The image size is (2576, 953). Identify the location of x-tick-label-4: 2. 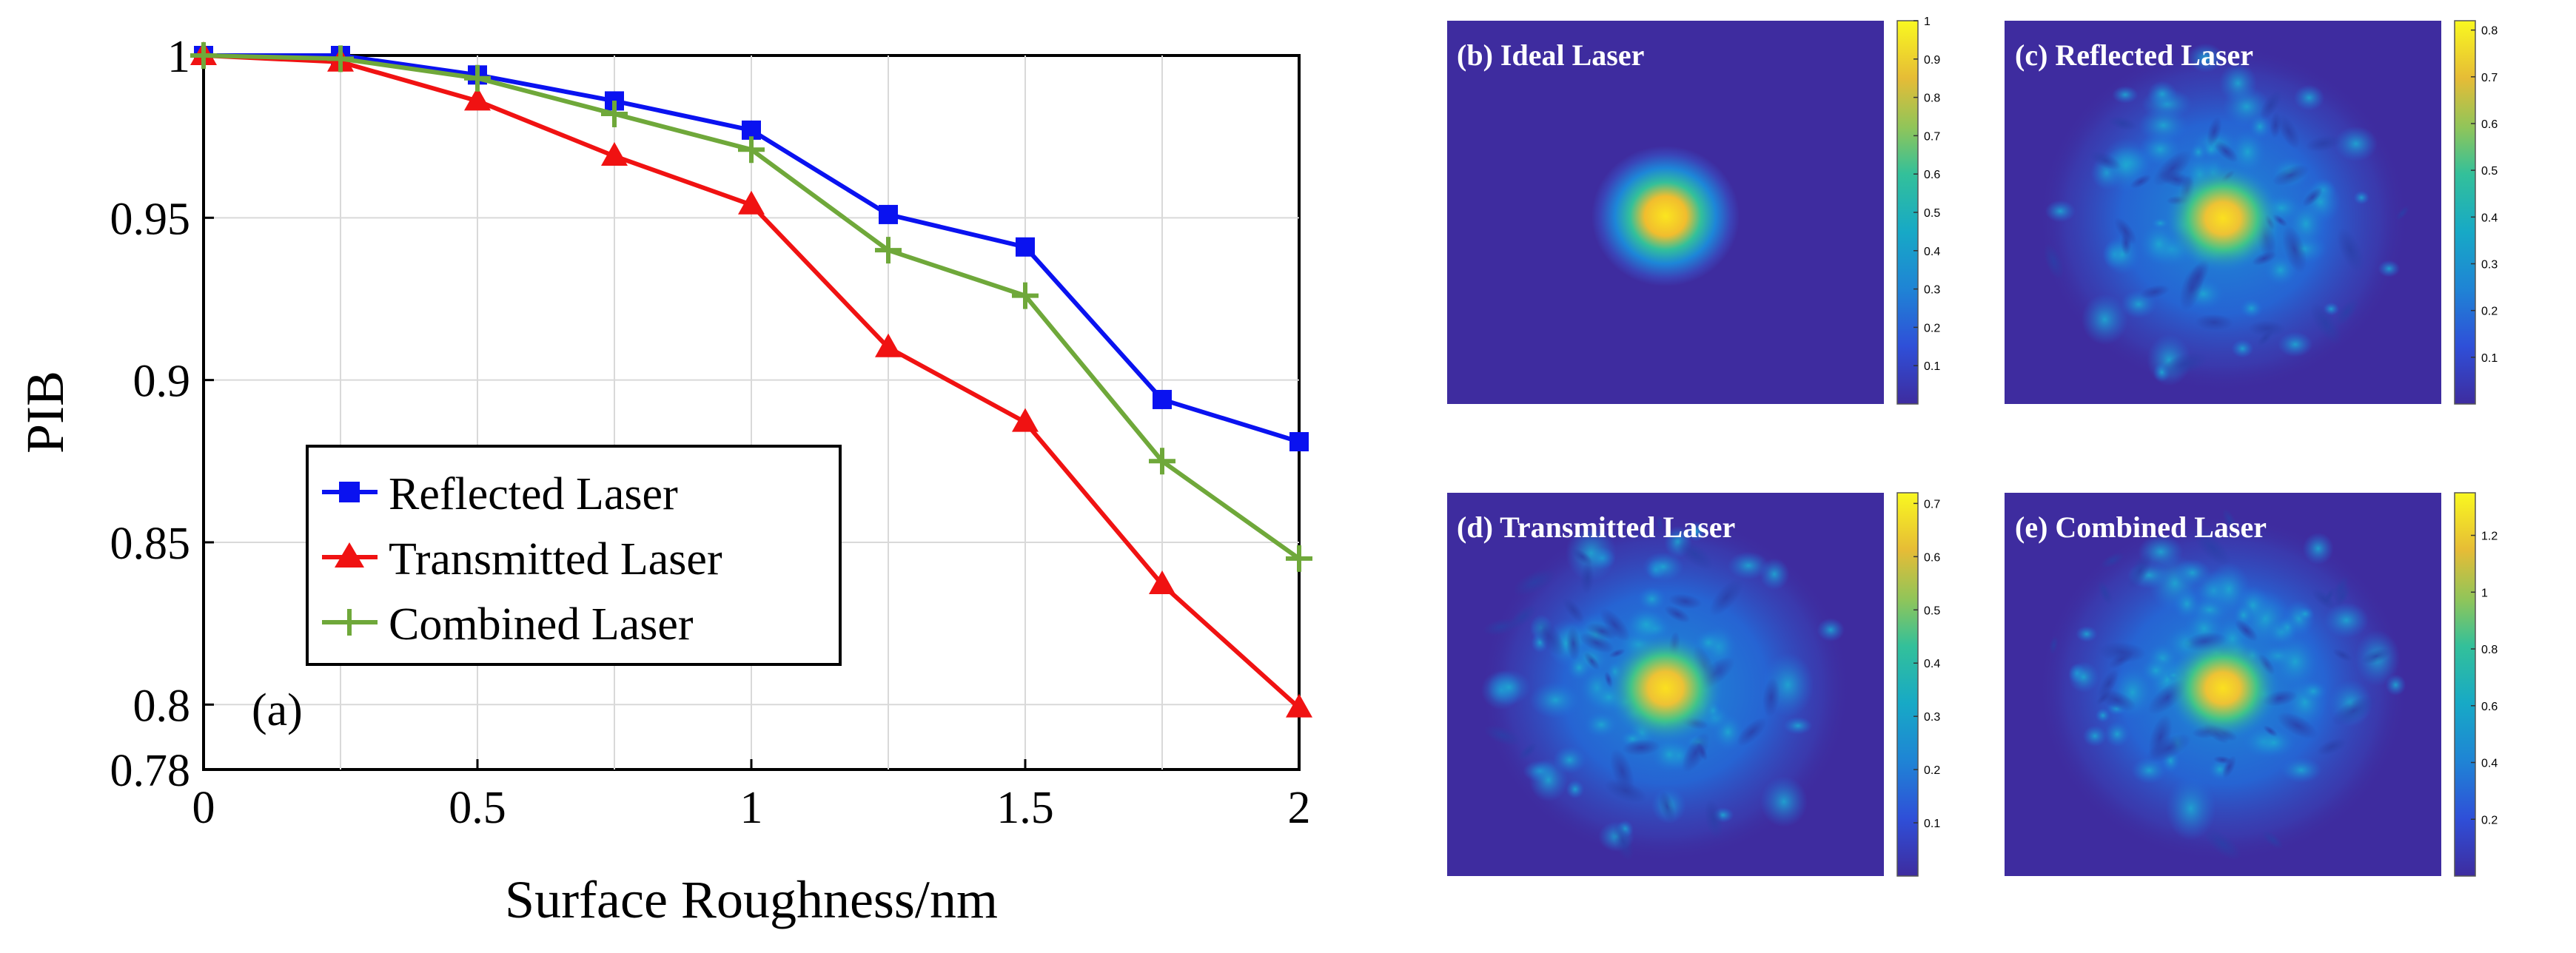
(1299, 808).